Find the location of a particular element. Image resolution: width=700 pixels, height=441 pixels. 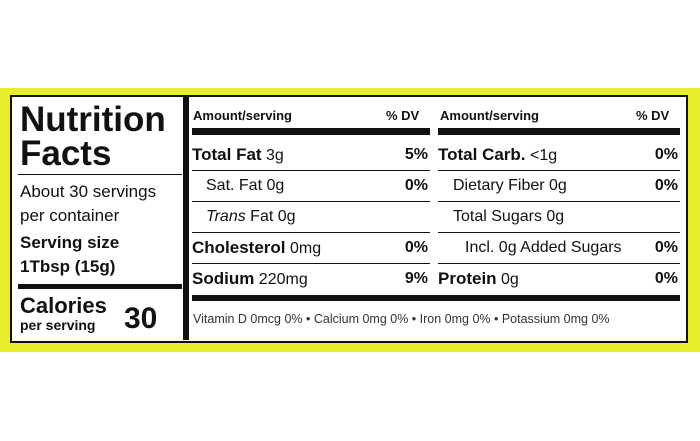

divider is located at coordinates (186, 218).